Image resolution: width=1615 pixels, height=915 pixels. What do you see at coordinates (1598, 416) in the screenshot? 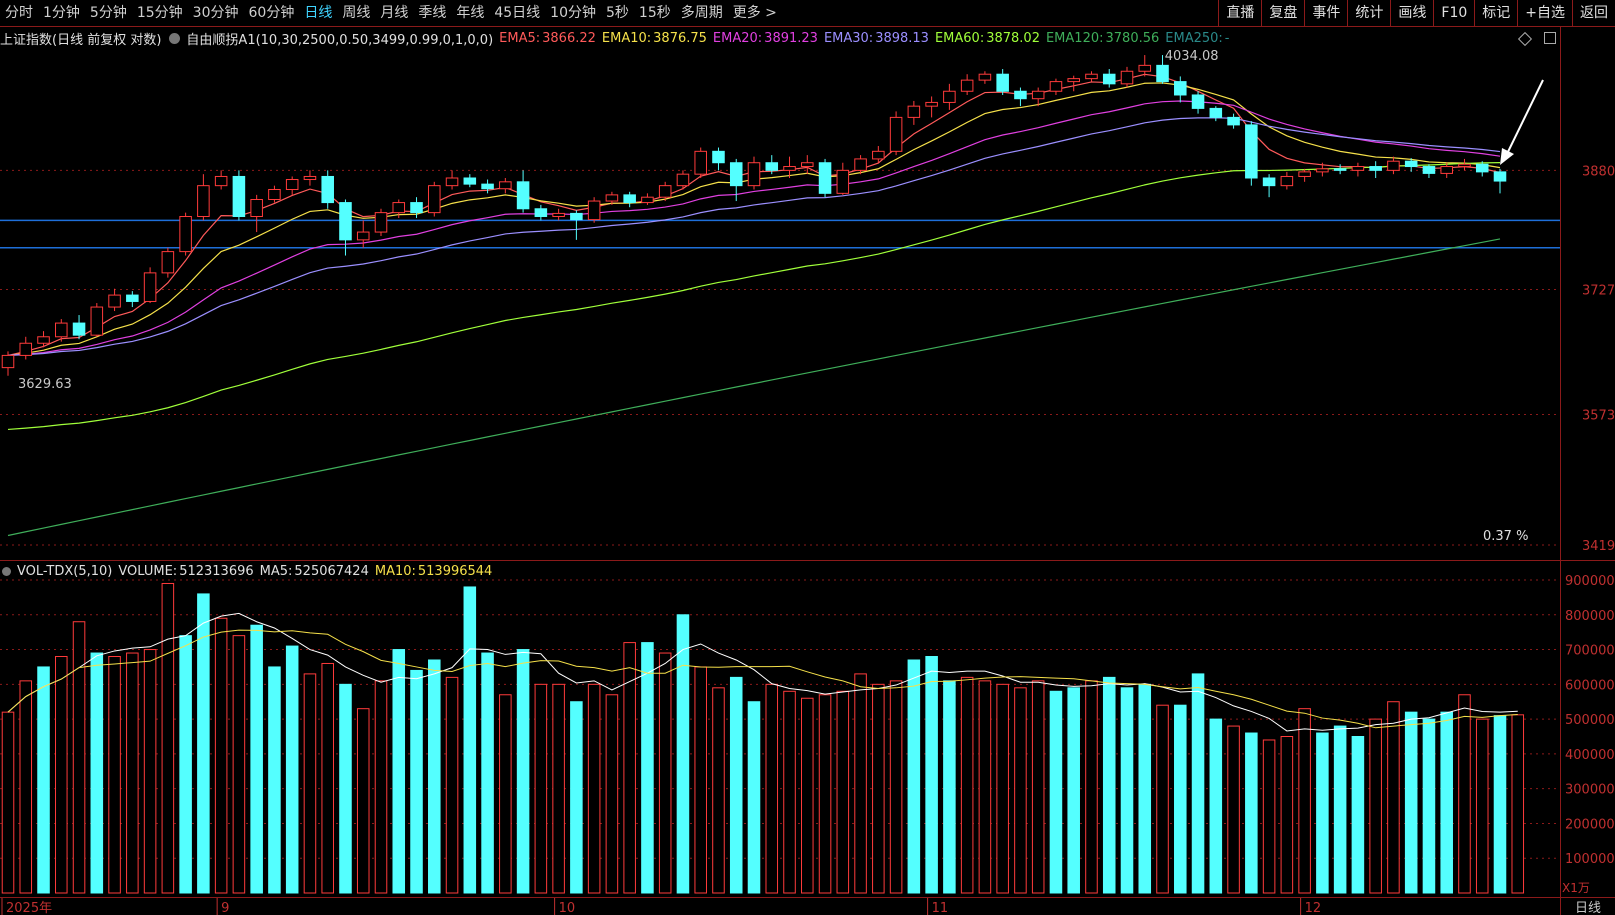
I see `price-tick-2: 3573` at bounding box center [1598, 416].